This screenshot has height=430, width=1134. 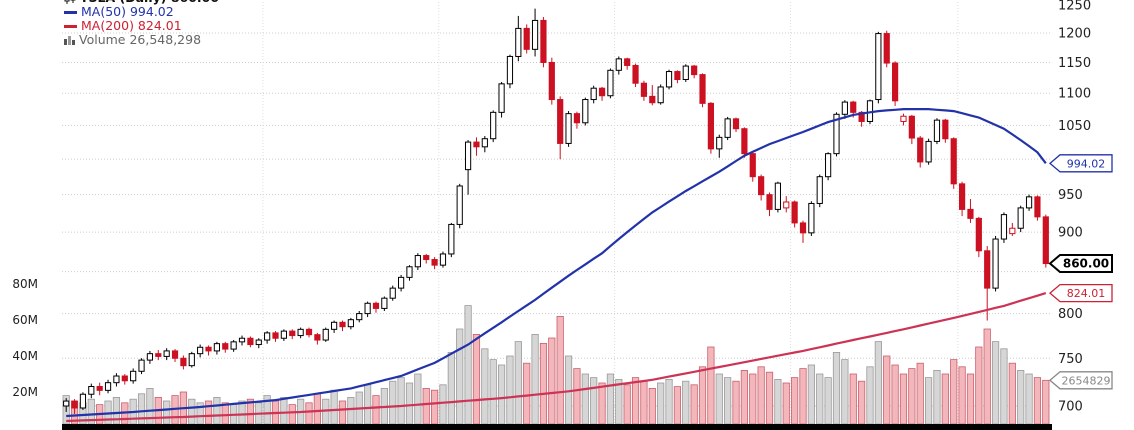 I want to click on candlestick-icon, so click(x=69, y=2).